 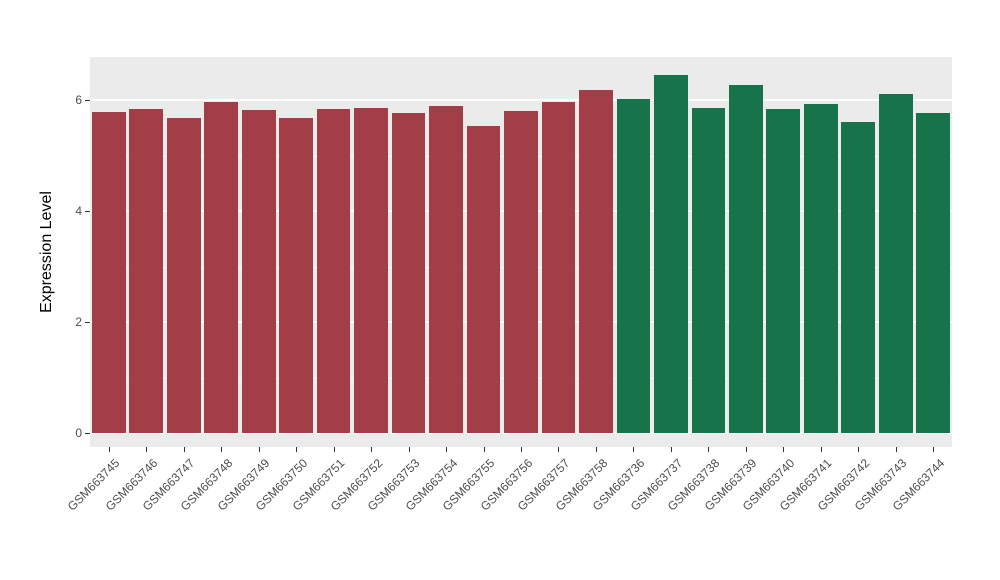 I want to click on y-tick-label: 6, so click(x=78, y=100).